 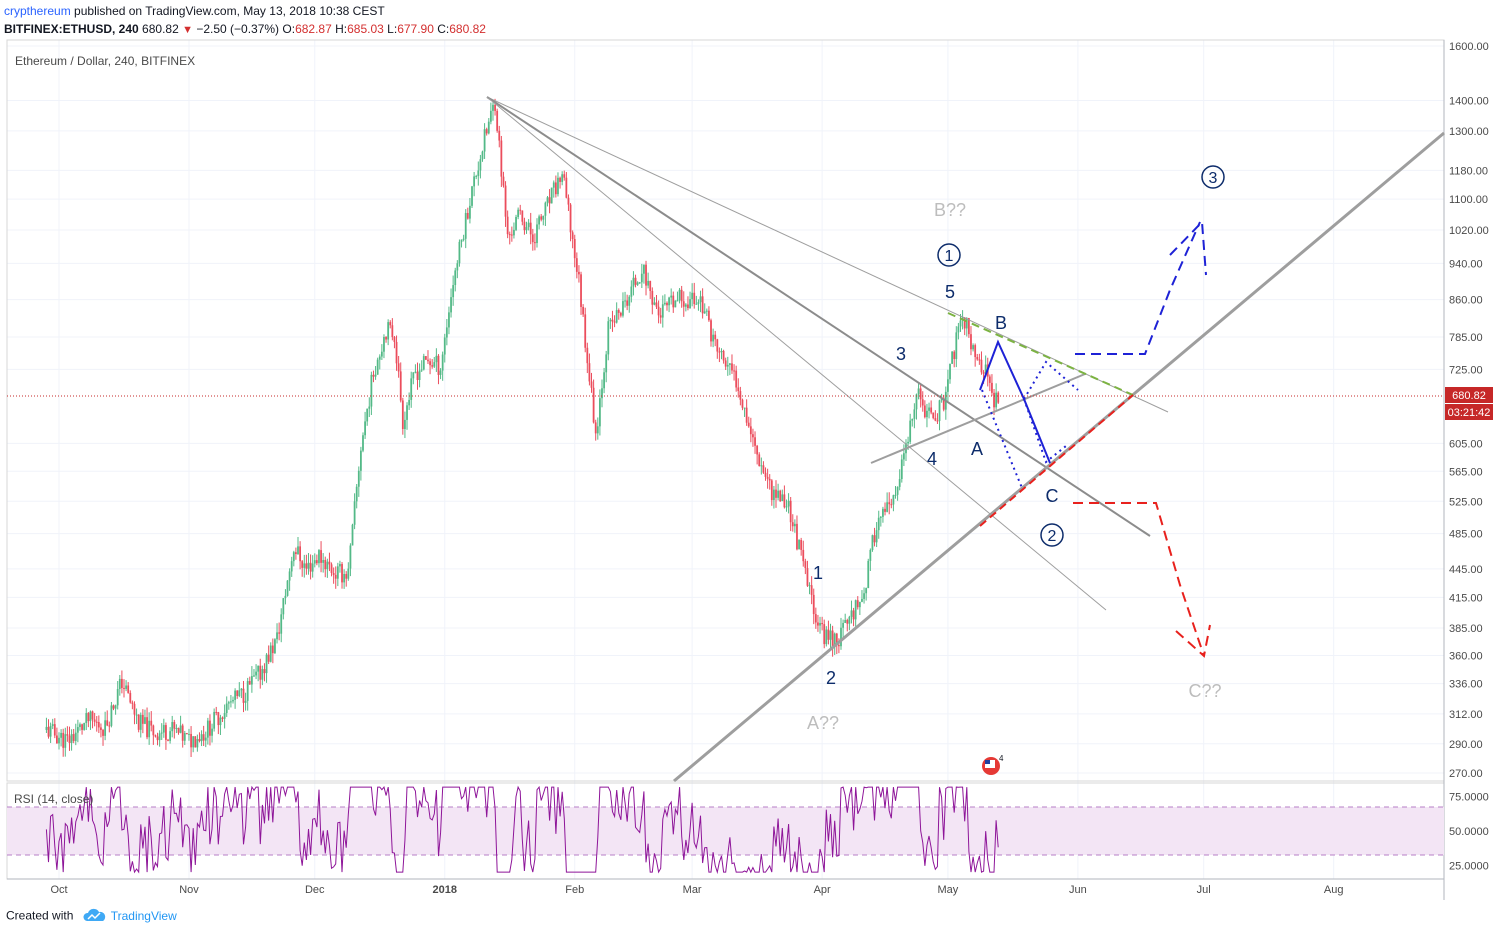 What do you see at coordinates (818, 573) in the screenshot?
I see `wave-label-1: 1` at bounding box center [818, 573].